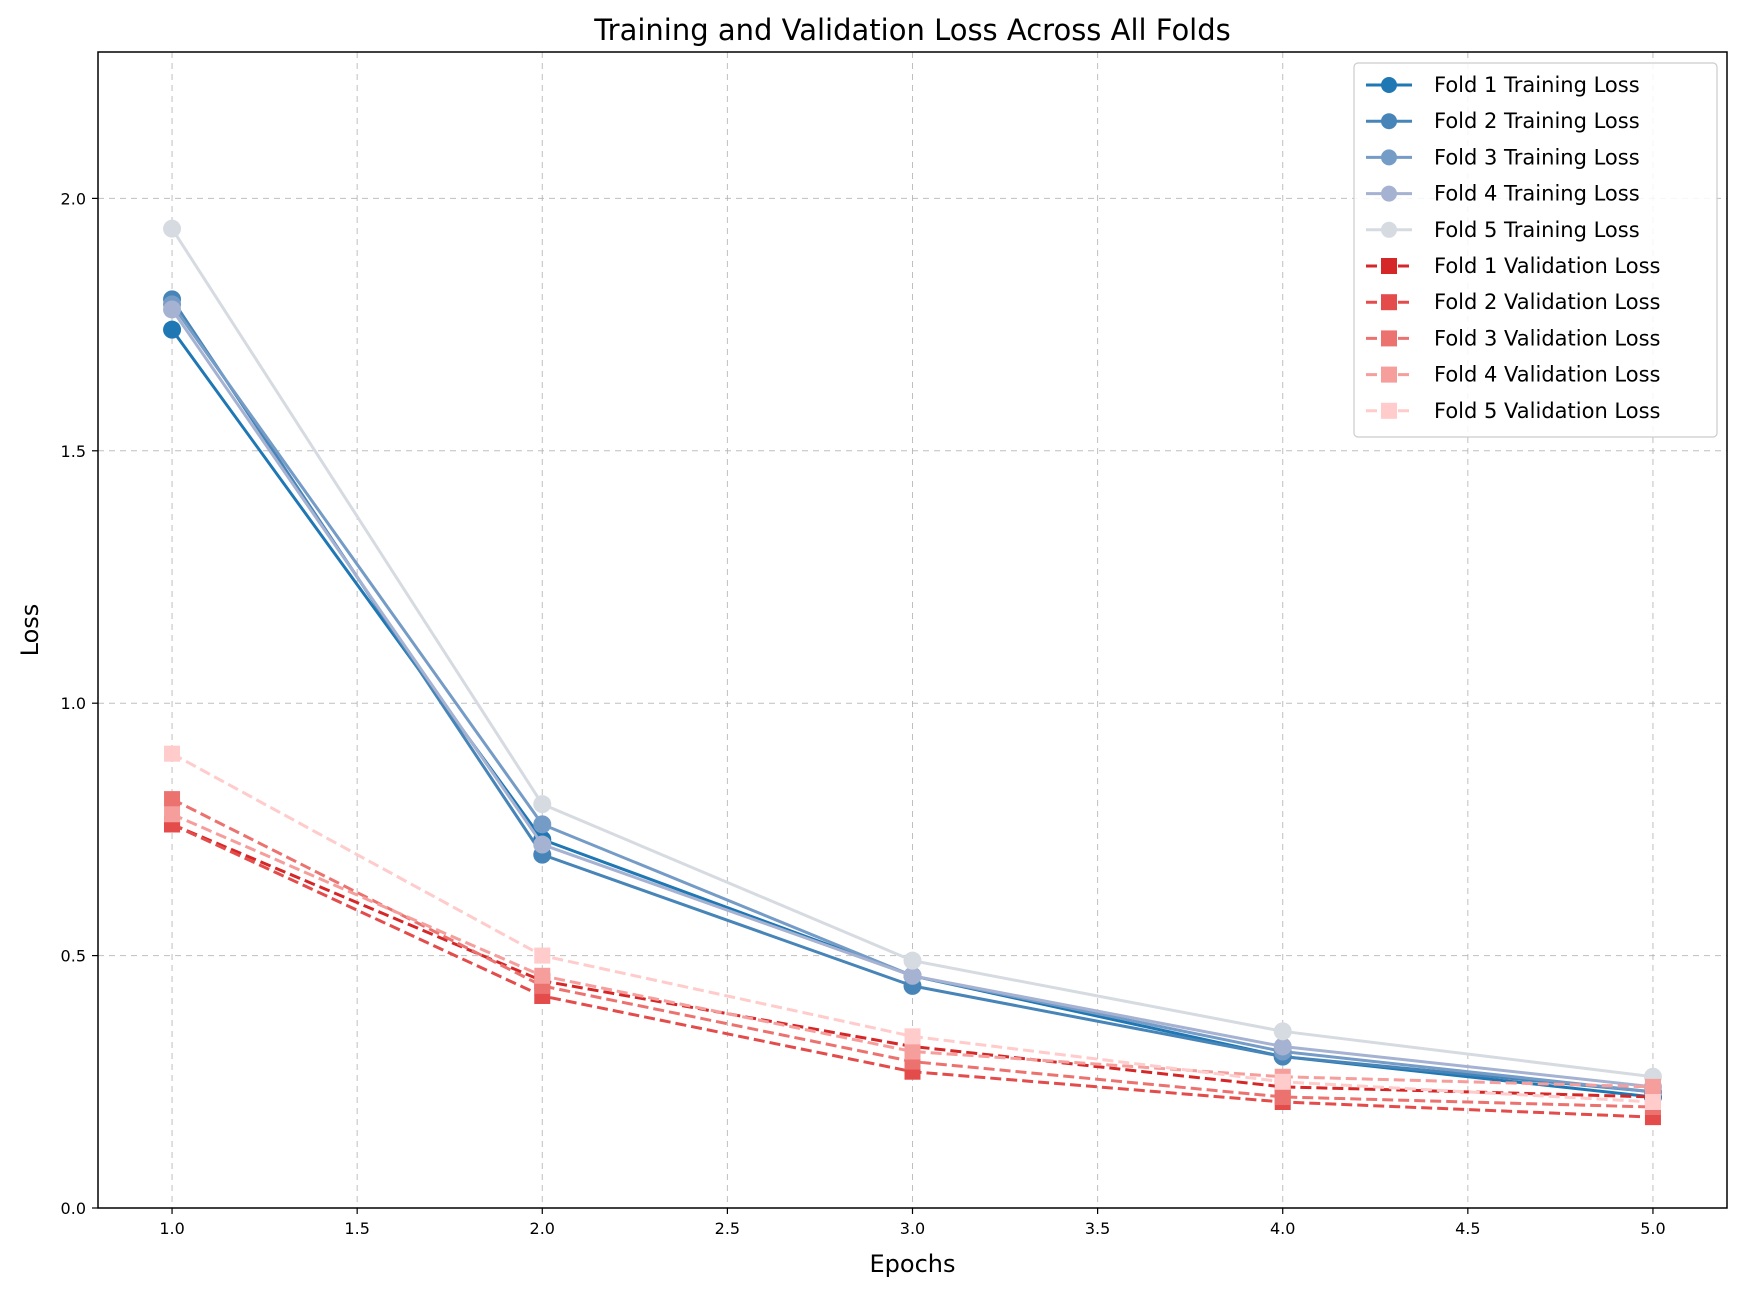 The height and width of the screenshot is (1294, 1741). What do you see at coordinates (171, 1228) in the screenshot?
I see `x-tick-label: 1.0` at bounding box center [171, 1228].